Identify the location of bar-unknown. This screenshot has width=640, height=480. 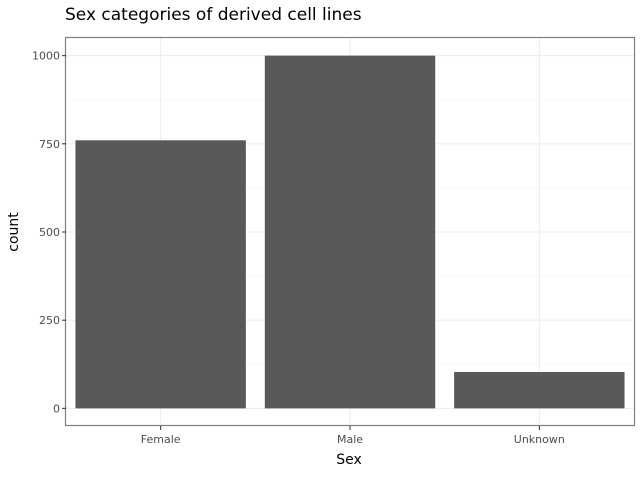
(539, 390).